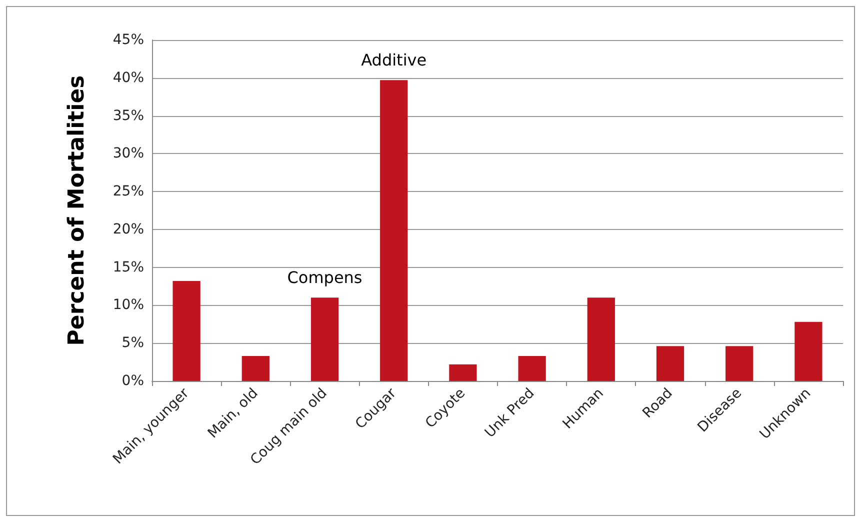 The height and width of the screenshot is (520, 863). What do you see at coordinates (128, 40) in the screenshot?
I see `y-tick-label: 45%` at bounding box center [128, 40].